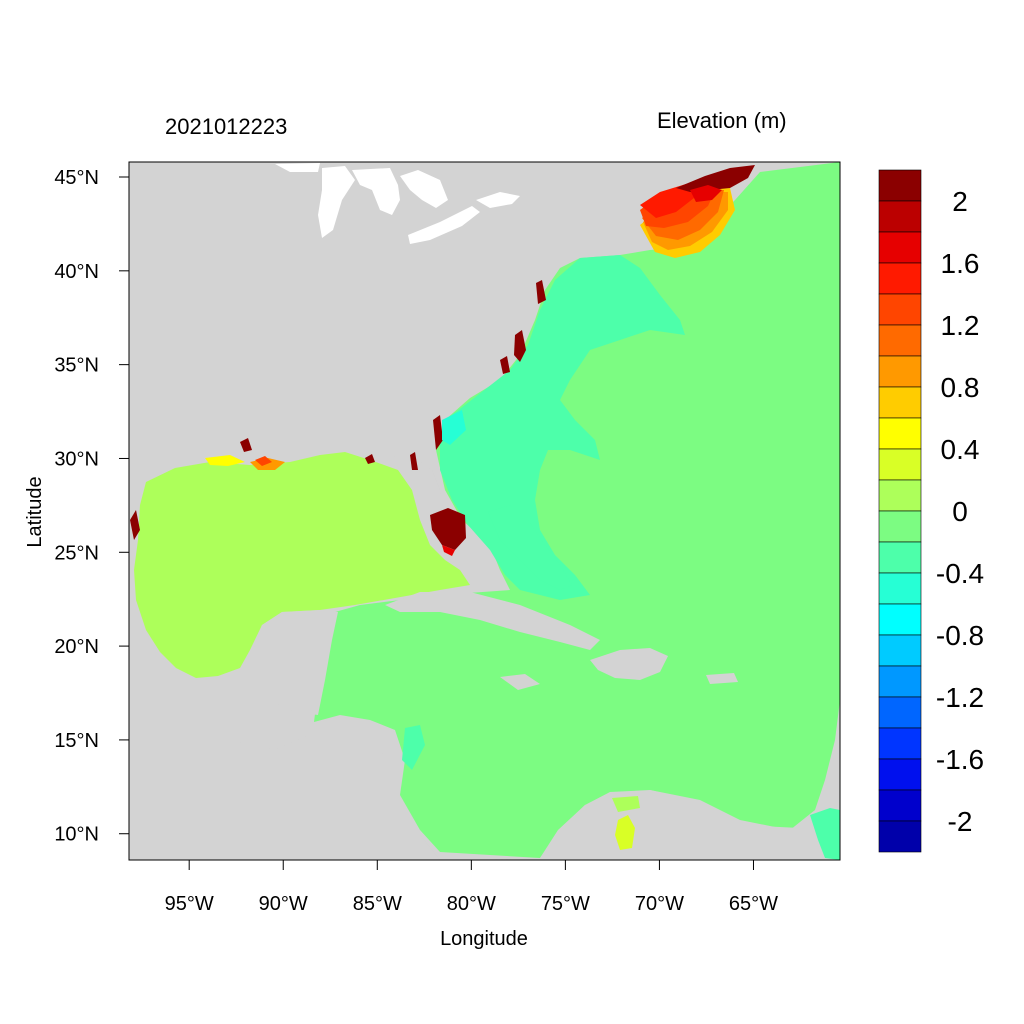 This screenshot has width=1024, height=1024. I want to click on y-axis: 45°N 40°N 35°N 30°N 25°N 20°N 15°N 10°N, so click(91, 506).